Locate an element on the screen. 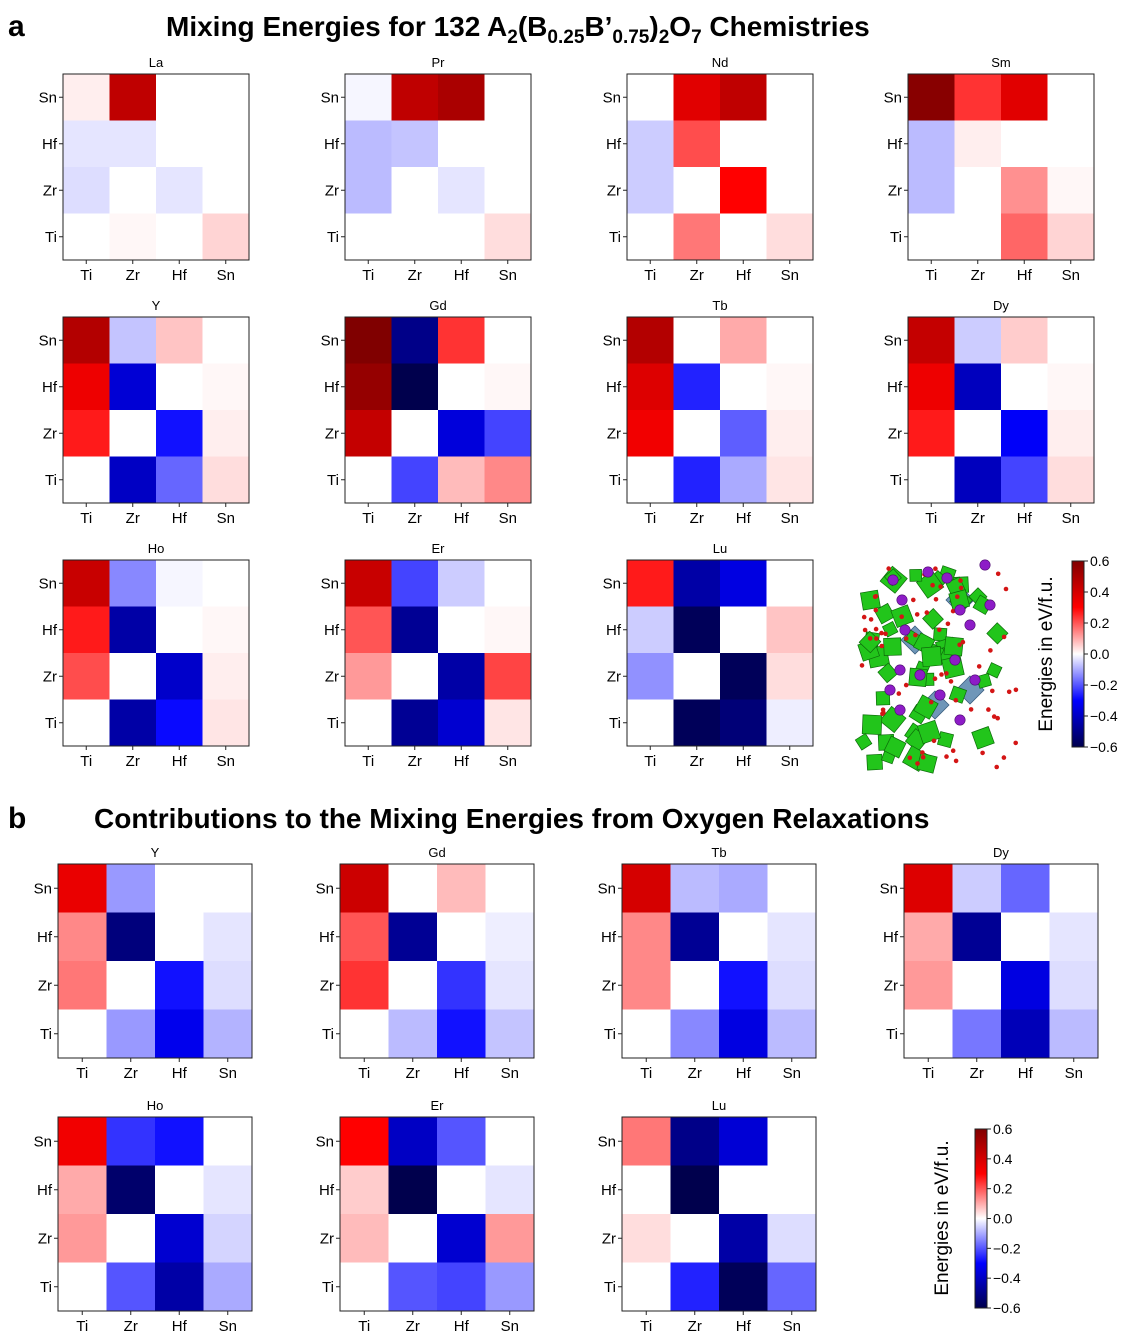 The height and width of the screenshot is (1334, 1126). a-cell-ti-sn is located at coordinates (508, 480).